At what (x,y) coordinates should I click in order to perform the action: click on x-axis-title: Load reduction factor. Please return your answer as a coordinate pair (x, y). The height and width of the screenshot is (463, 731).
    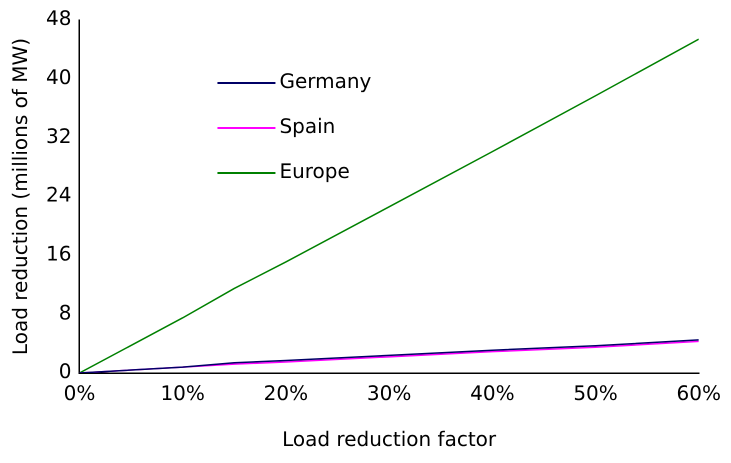
    Looking at the image, I should click on (389, 439).